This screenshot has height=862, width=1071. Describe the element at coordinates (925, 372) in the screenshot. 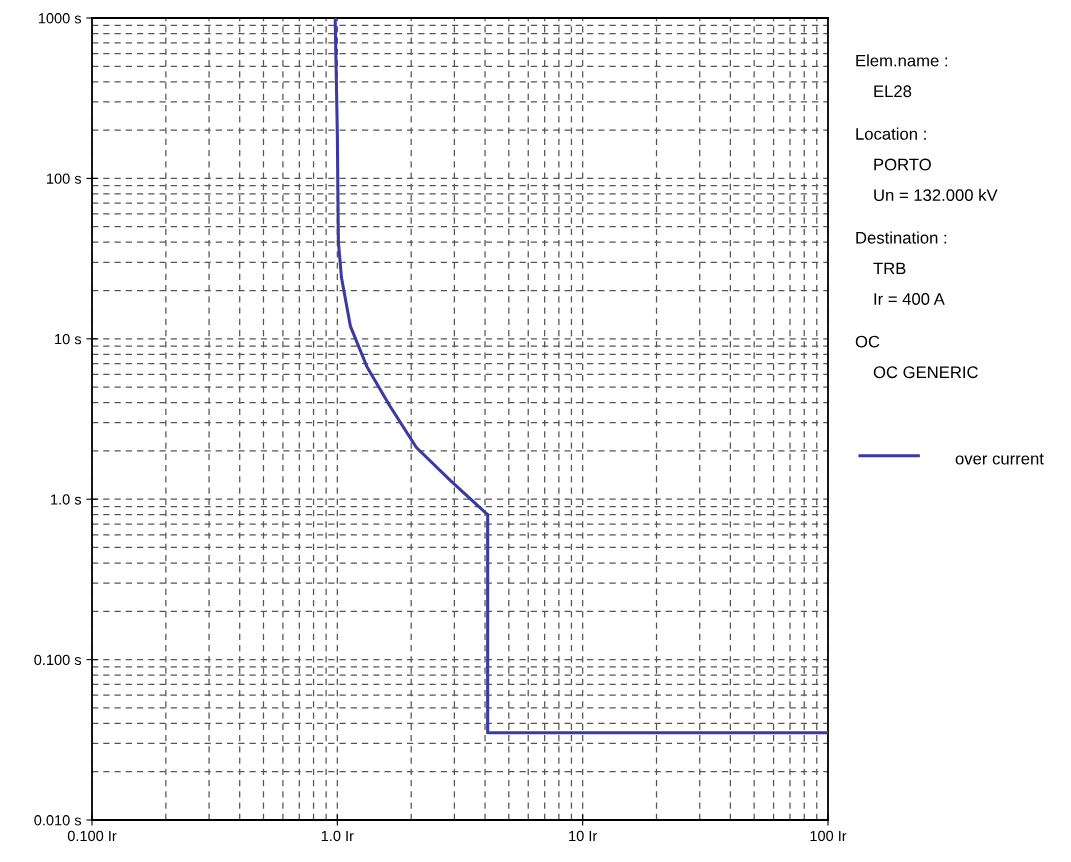

I see `text: OC GENERIC` at that location.